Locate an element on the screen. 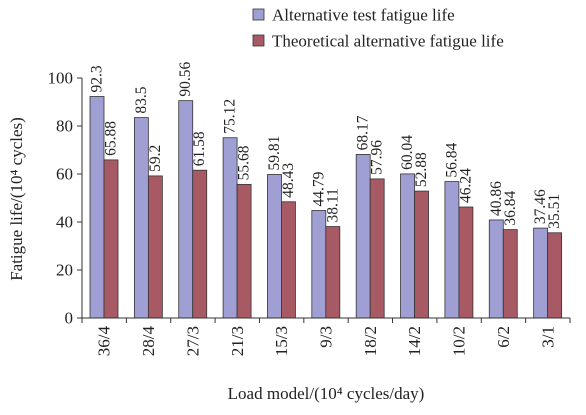 Image resolution: width=586 pixels, height=415 pixels. x-tick-label-15-3: 15/3 is located at coordinates (281, 341).